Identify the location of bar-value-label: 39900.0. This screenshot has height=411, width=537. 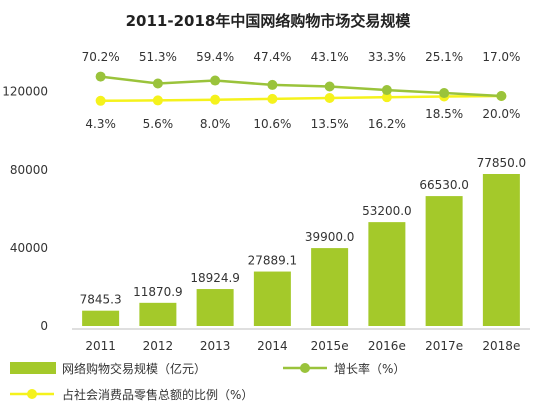
(330, 237).